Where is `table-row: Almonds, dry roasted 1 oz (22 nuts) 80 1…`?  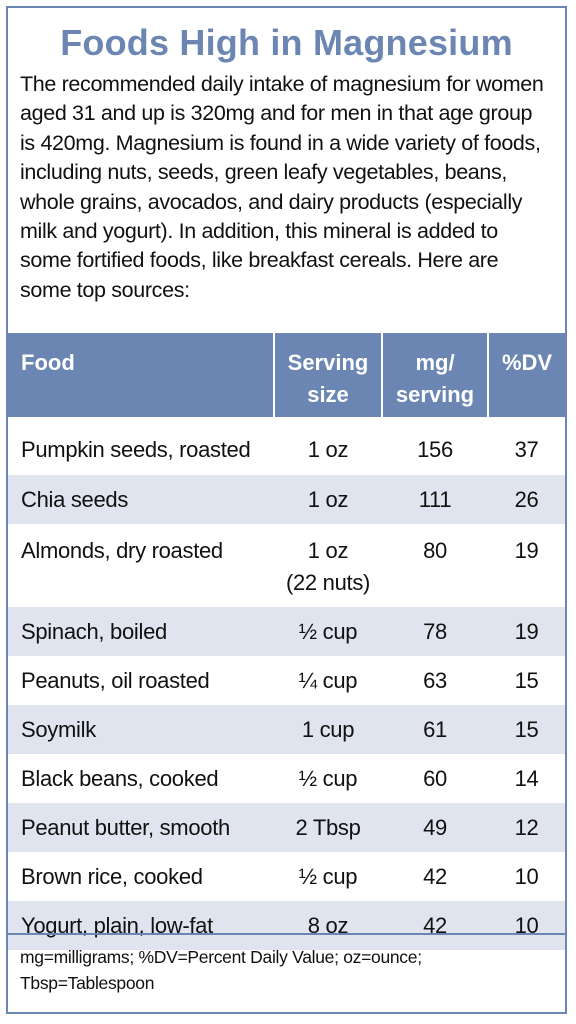
table-row: Almonds, dry roasted 1 oz (22 nuts) 80 1… is located at coordinates (286, 565).